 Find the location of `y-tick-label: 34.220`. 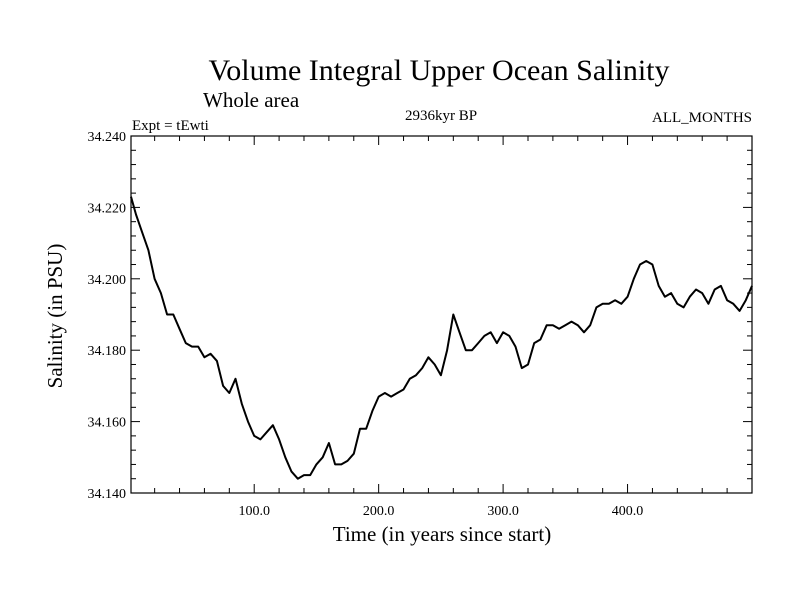

y-tick-label: 34.220 is located at coordinates (107, 208).